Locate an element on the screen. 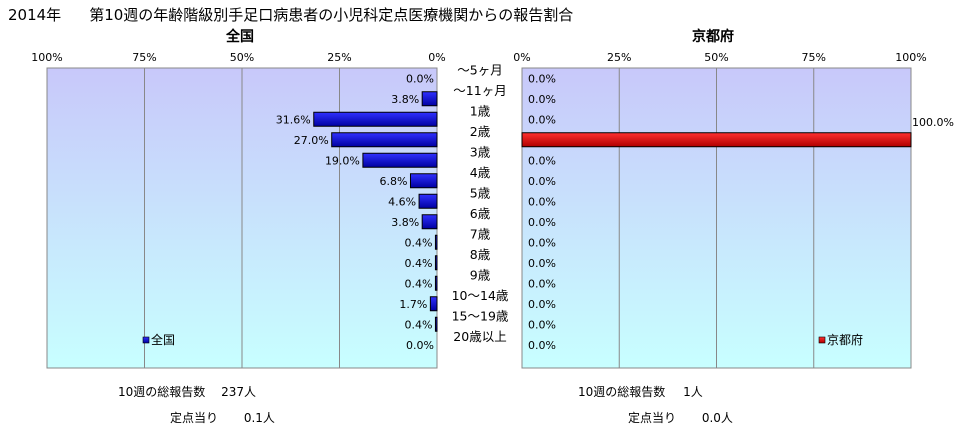 The image size is (968, 430). chart-title-row: 2014年 第10週の年齢階級別手足口病患者の小児科定点医療機関からの報告割合 is located at coordinates (290, 14).